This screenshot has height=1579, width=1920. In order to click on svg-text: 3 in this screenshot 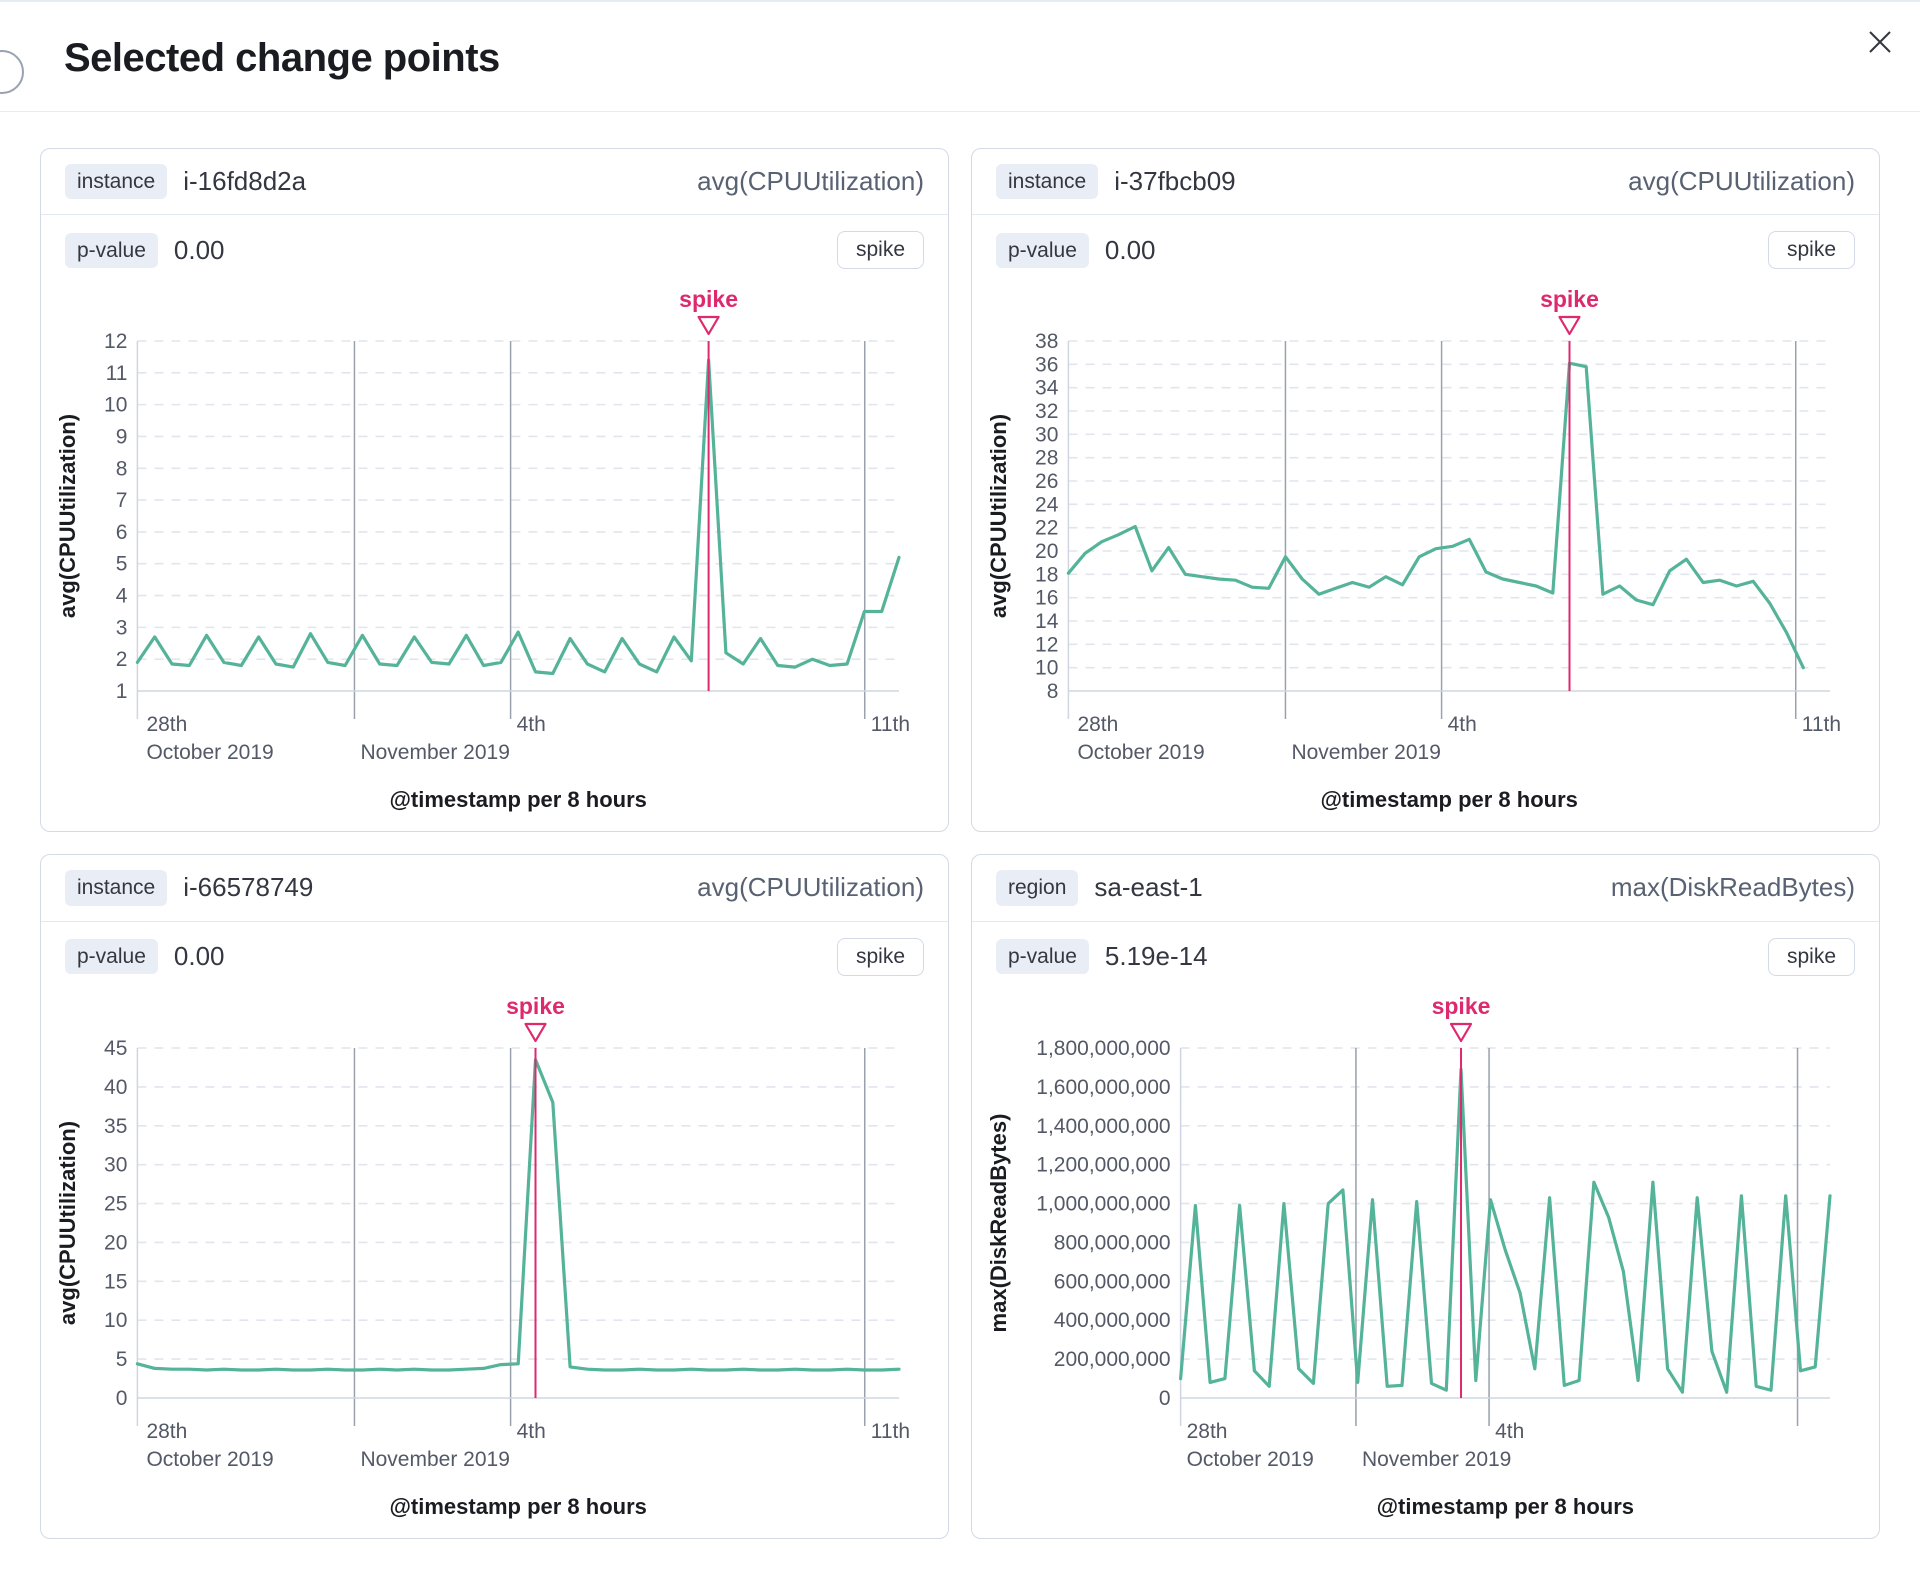, I will do `click(122, 628)`.